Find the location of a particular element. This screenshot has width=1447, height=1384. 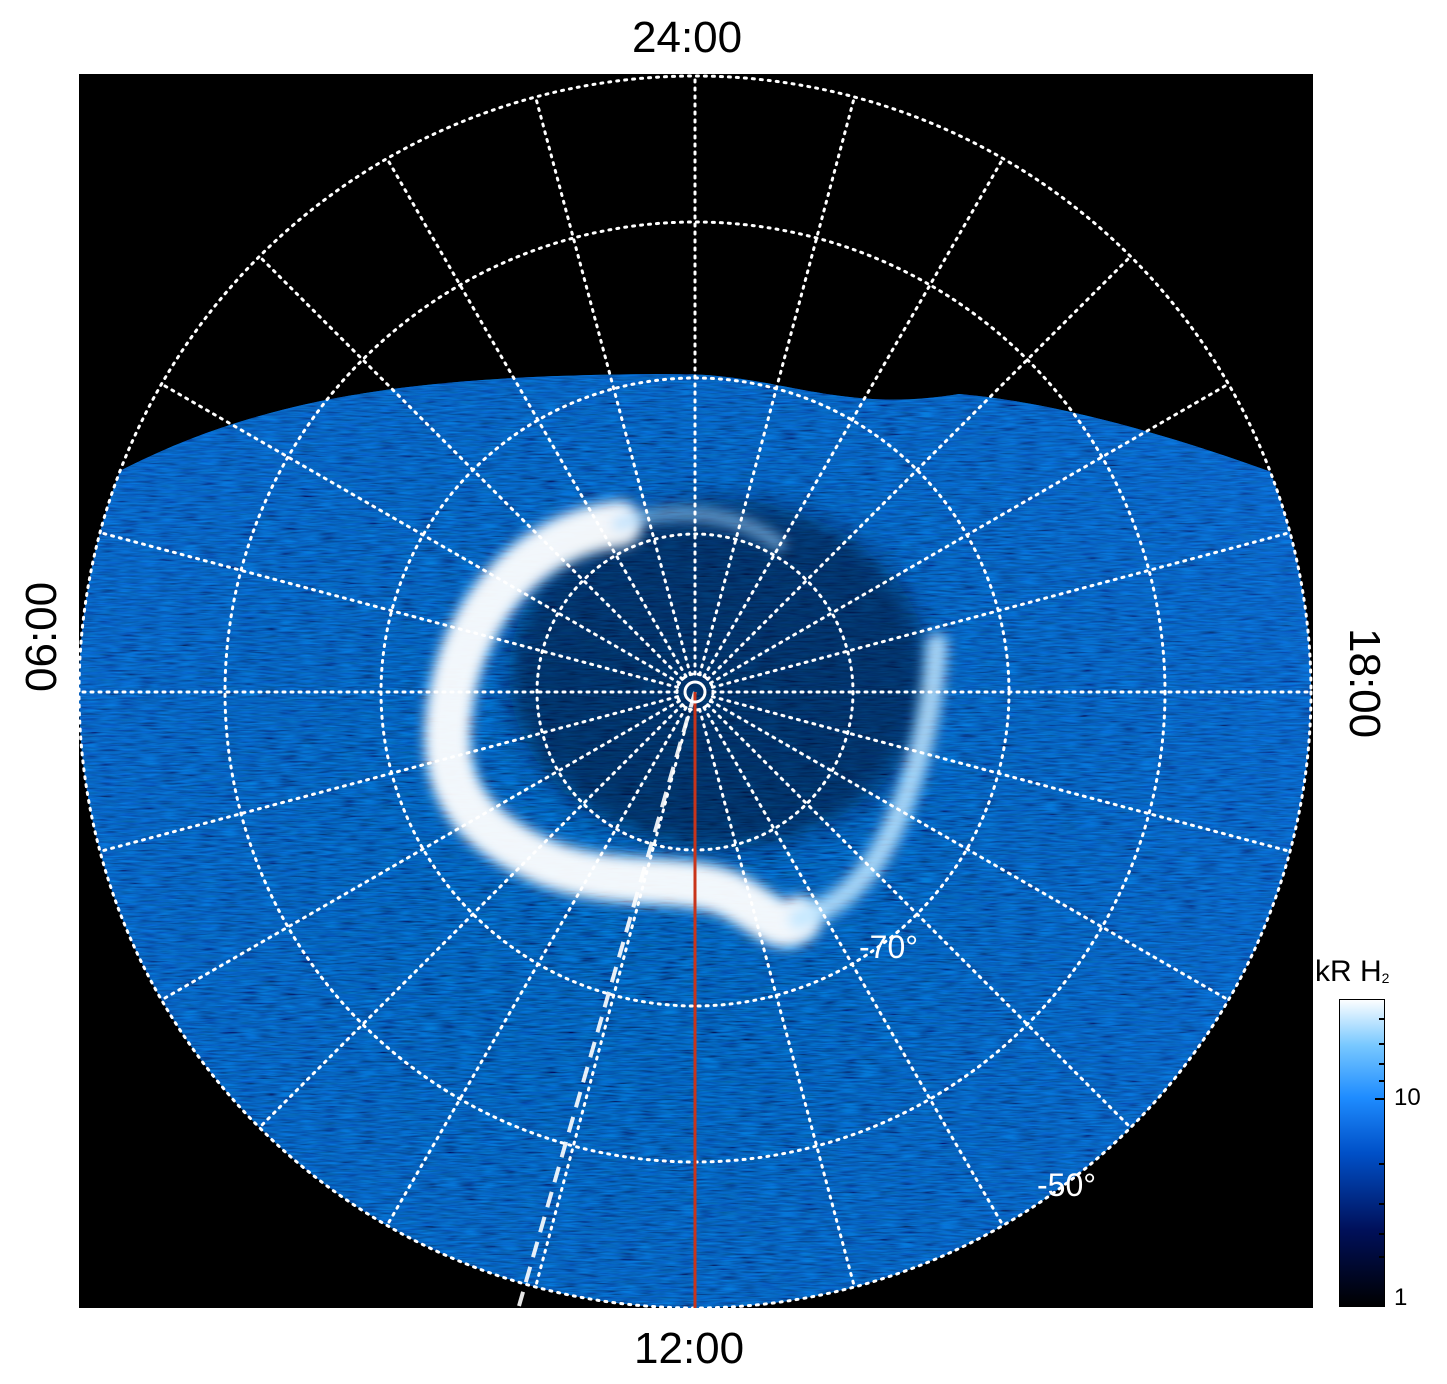

auroral-oval is located at coordinates (686, 724).